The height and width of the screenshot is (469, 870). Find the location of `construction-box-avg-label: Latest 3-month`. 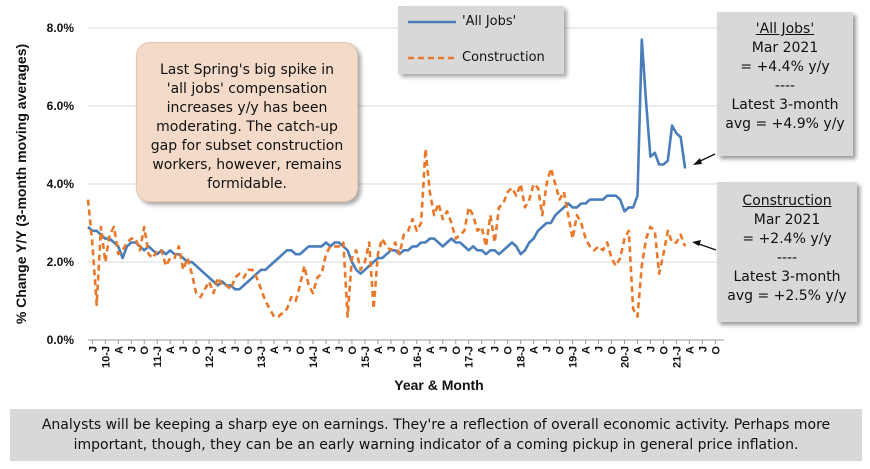

construction-box-avg-label: Latest 3-month is located at coordinates (787, 277).